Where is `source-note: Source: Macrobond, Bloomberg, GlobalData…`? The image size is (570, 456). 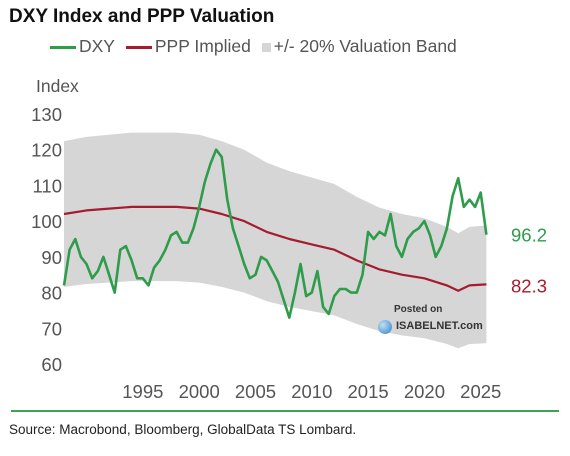
source-note: Source: Macrobond, Bloomberg, GlobalData… is located at coordinates (183, 429).